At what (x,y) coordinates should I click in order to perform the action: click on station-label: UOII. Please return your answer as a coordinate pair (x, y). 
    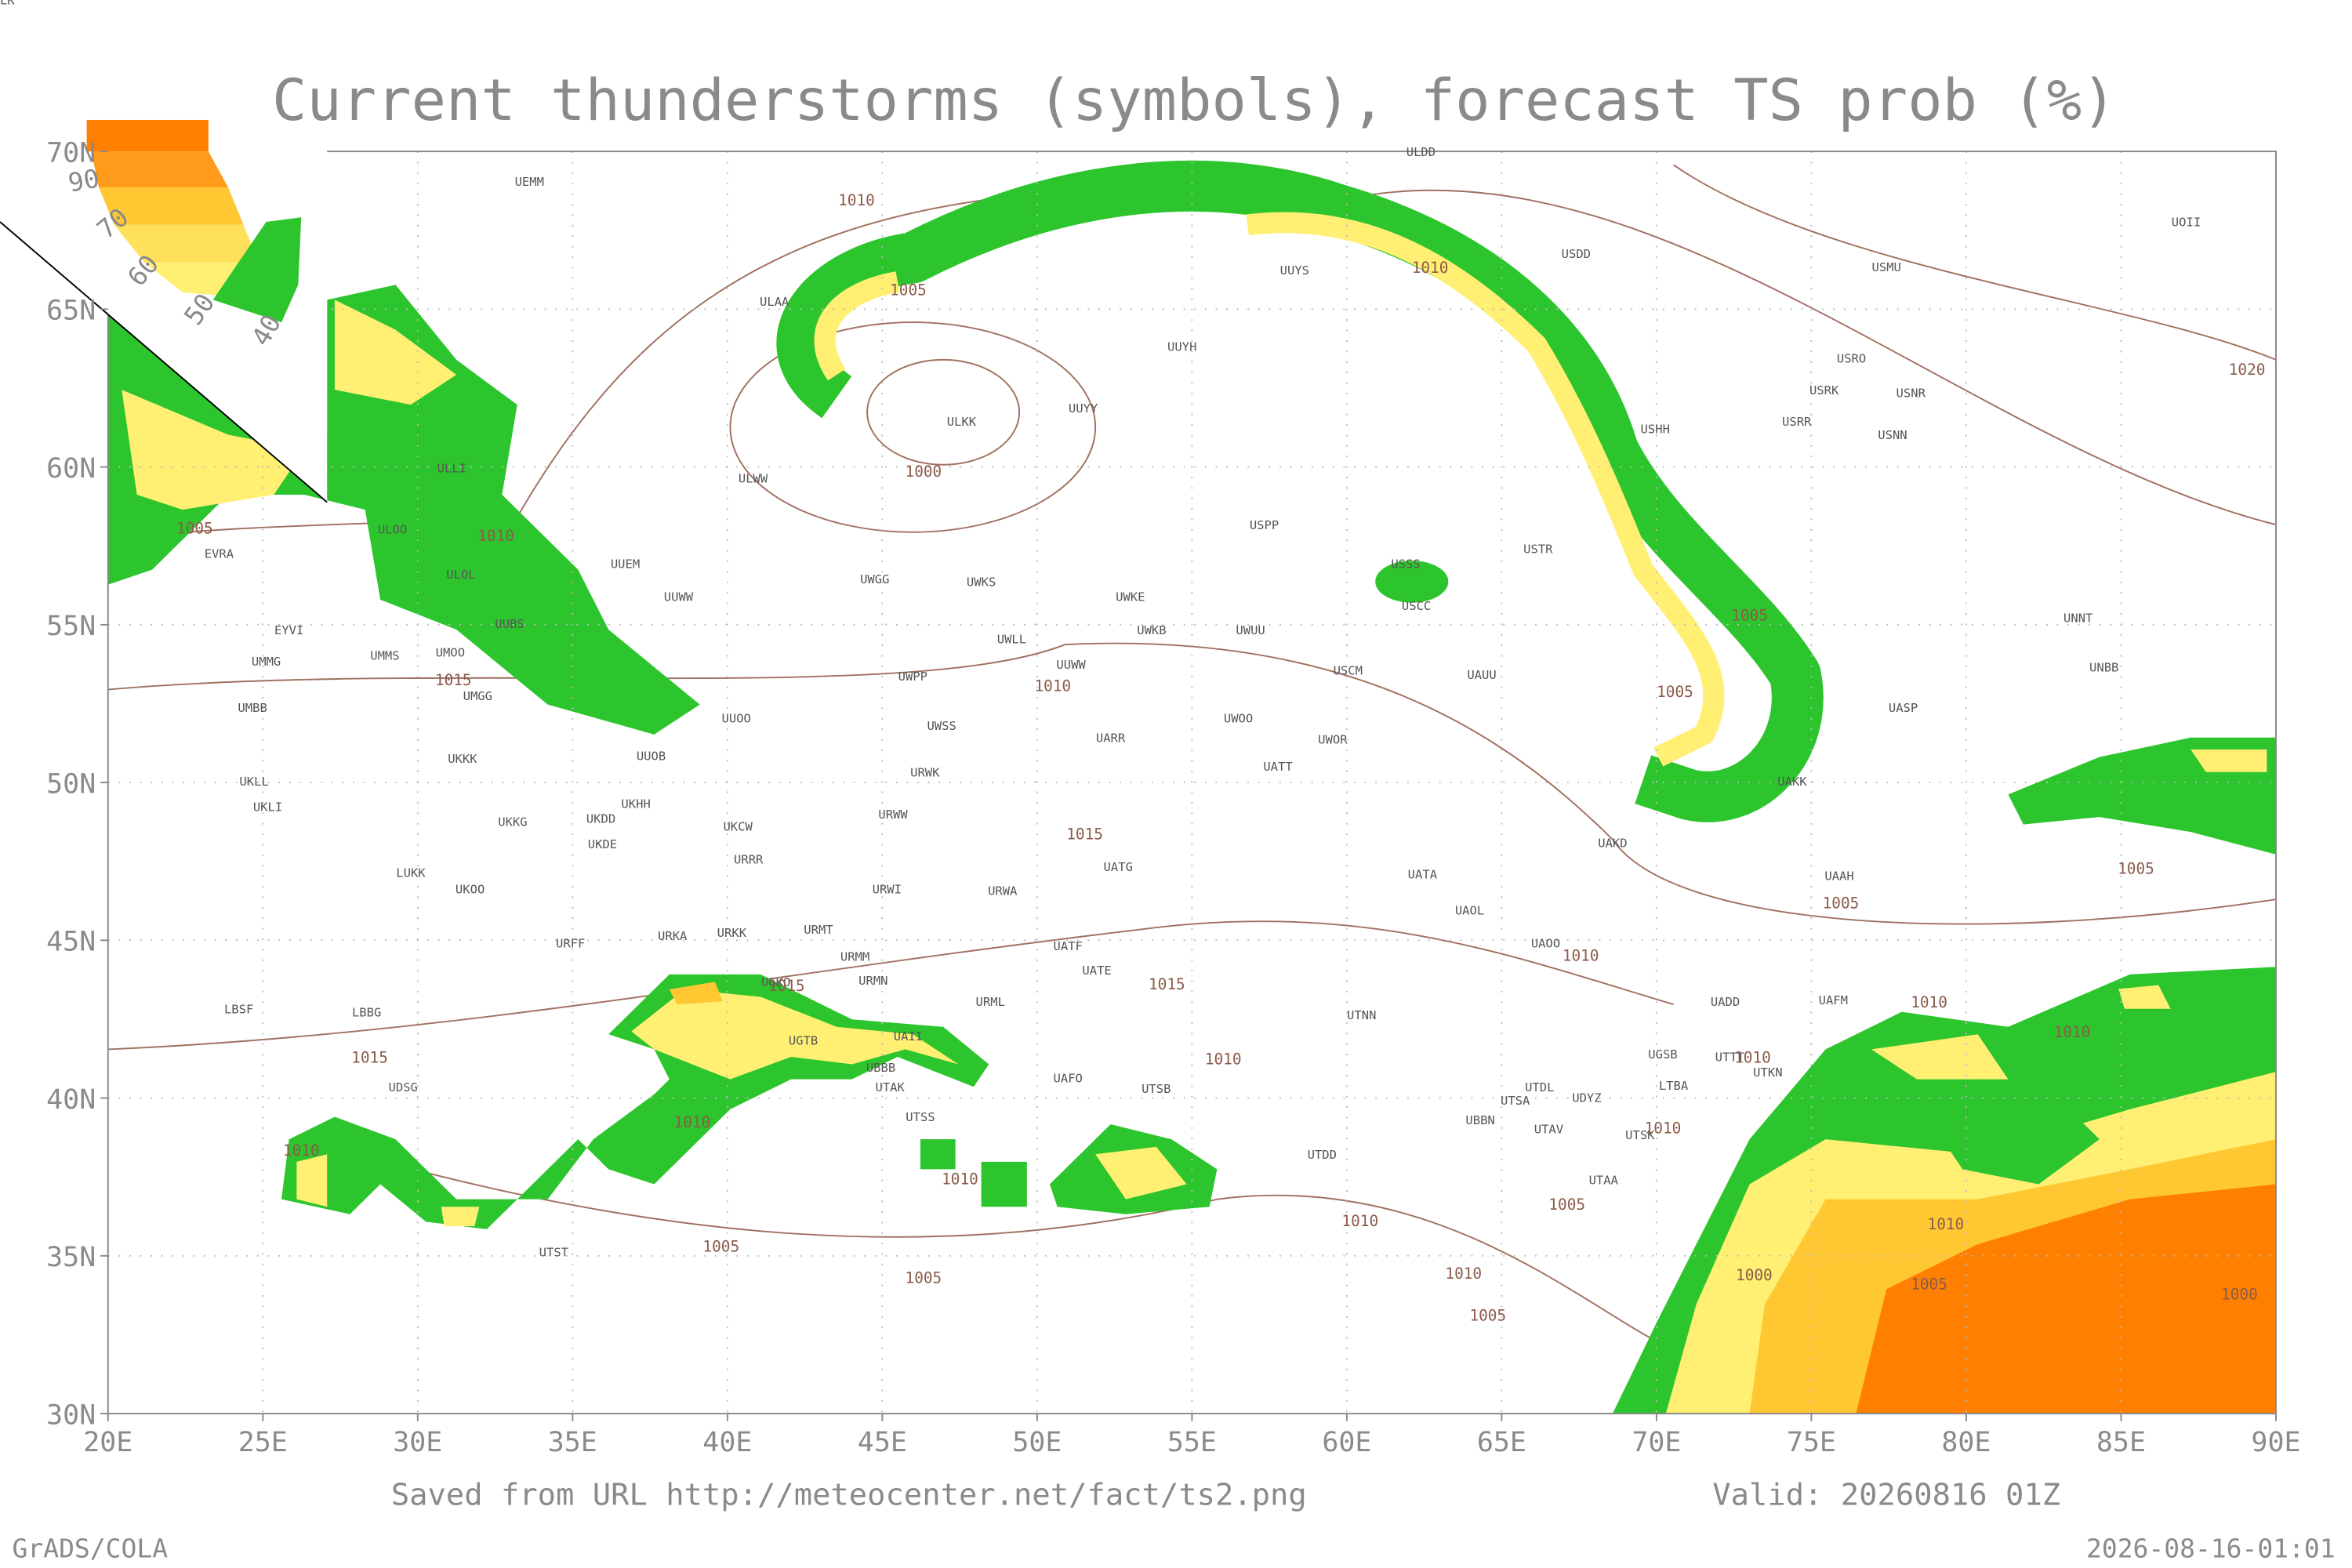
    Looking at the image, I should click on (2186, 223).